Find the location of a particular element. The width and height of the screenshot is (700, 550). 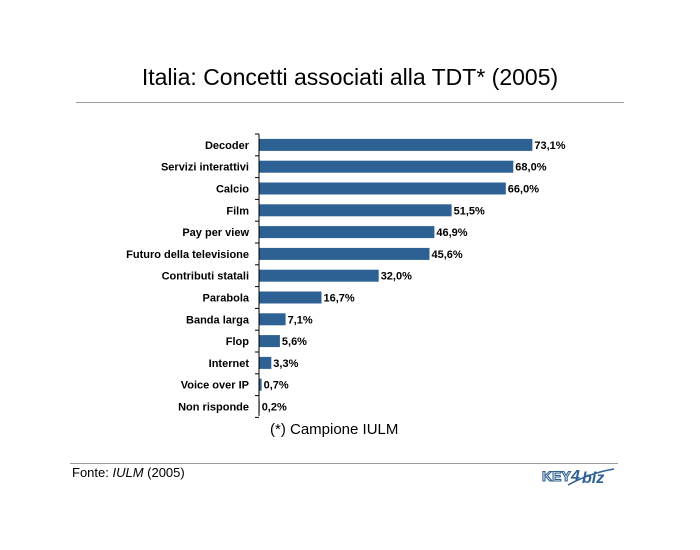

category-label: Flop is located at coordinates (237, 342).